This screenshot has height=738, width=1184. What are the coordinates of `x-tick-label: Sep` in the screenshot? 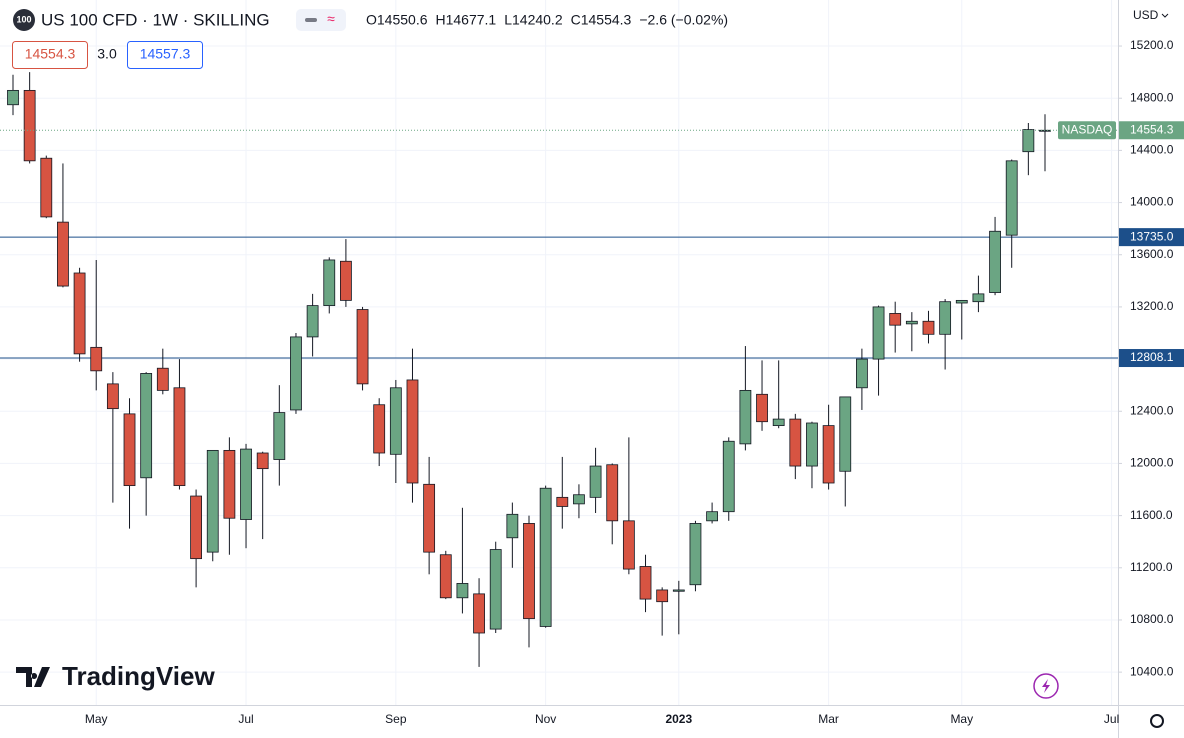 It's located at (396, 719).